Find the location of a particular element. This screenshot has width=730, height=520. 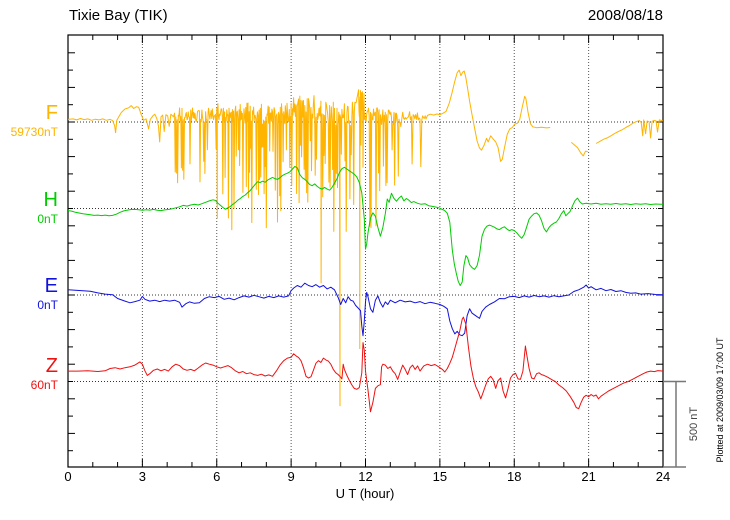

series-letter-Z: Z is located at coordinates (51, 366).